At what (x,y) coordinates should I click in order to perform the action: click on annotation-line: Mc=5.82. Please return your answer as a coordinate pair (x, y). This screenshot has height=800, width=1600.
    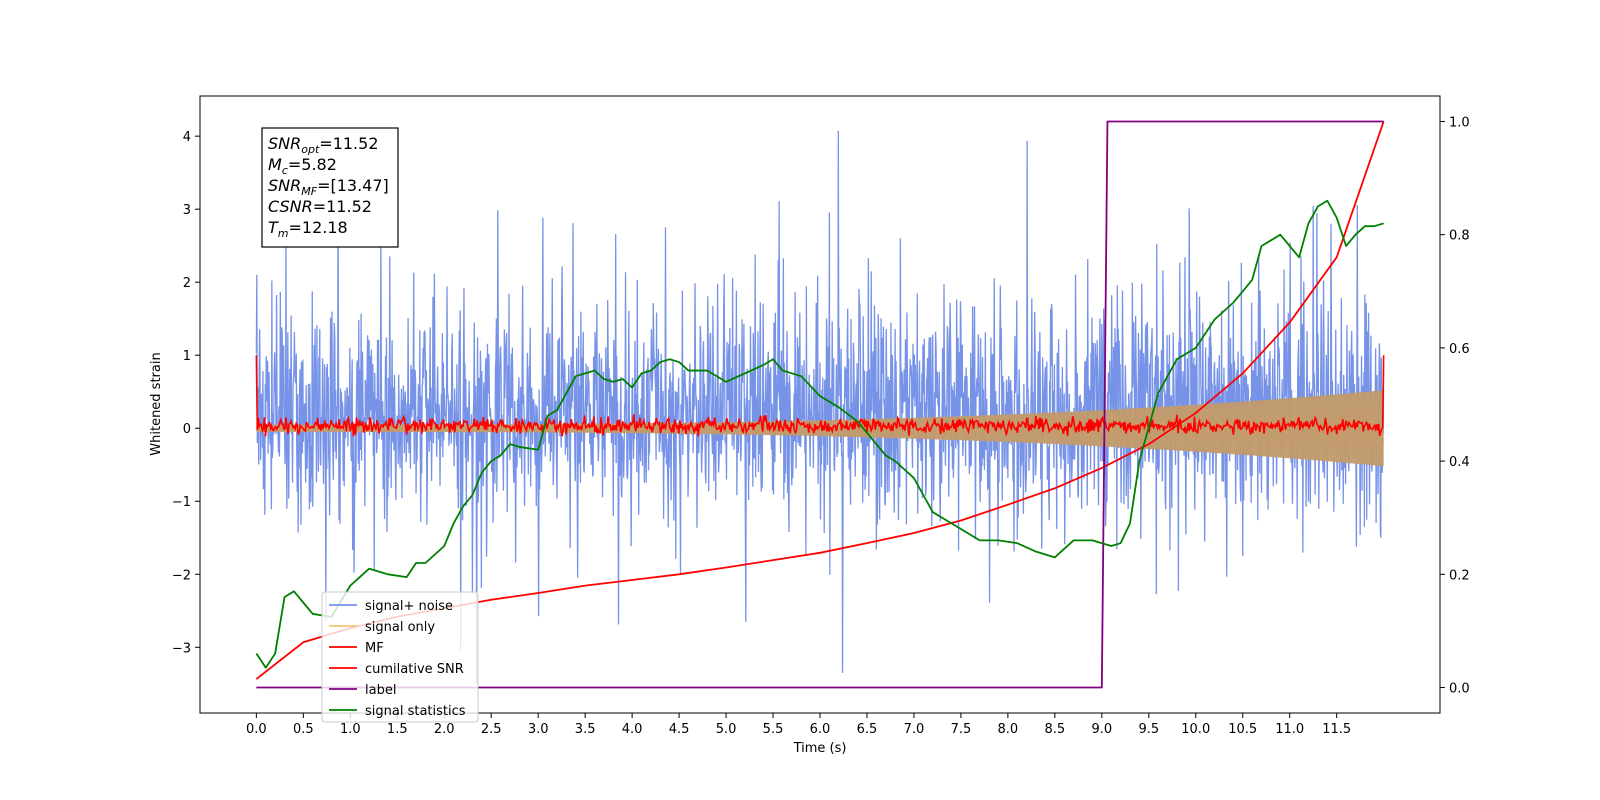
    Looking at the image, I should click on (302, 166).